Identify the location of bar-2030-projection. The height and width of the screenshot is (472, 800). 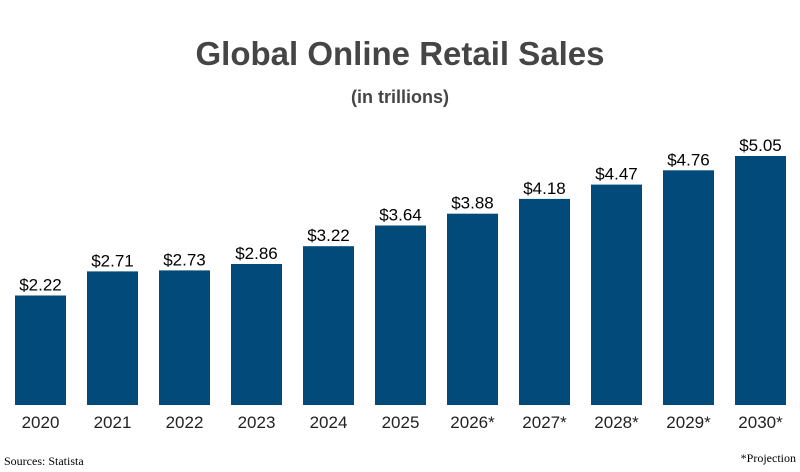
(760, 280).